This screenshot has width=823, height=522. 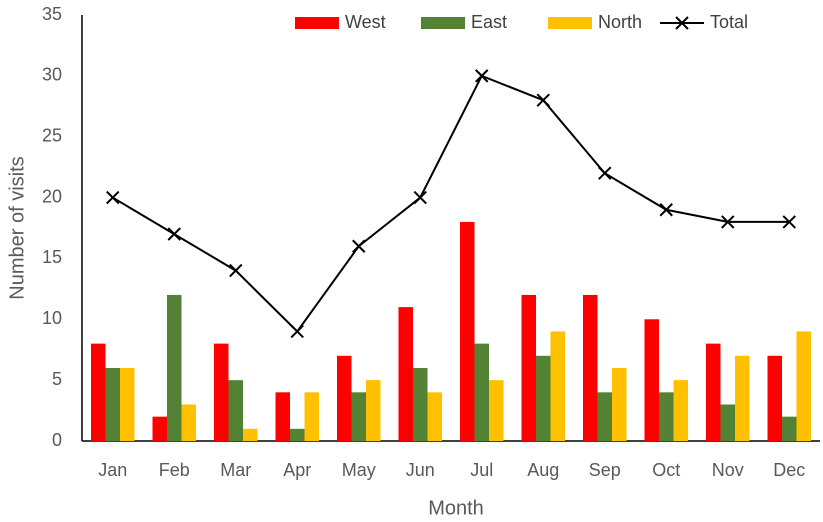 What do you see at coordinates (112, 470) in the screenshot?
I see `x-tick-label: Jan` at bounding box center [112, 470].